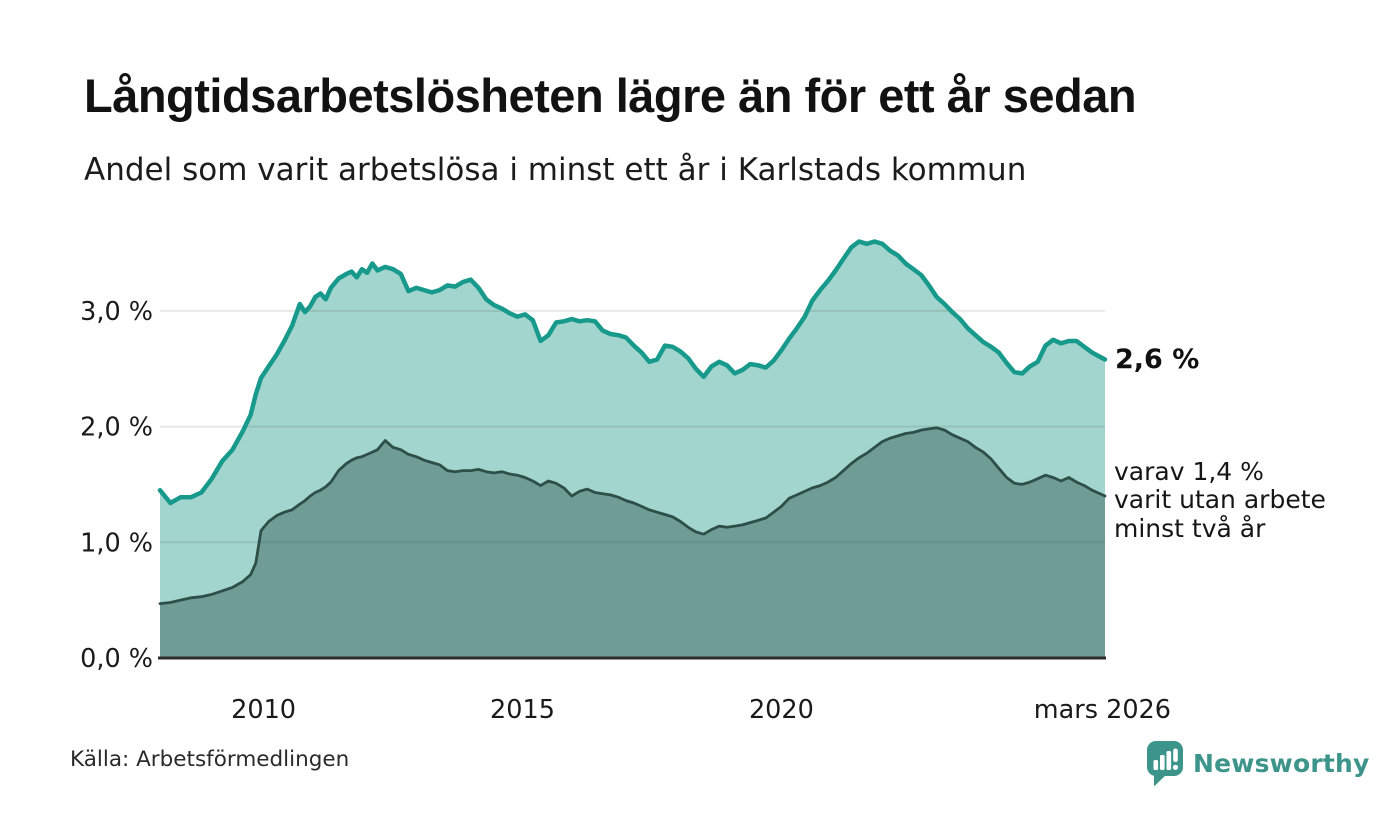 The image size is (1400, 840). I want to click on y-tick-2: 2,0 %, so click(116, 428).